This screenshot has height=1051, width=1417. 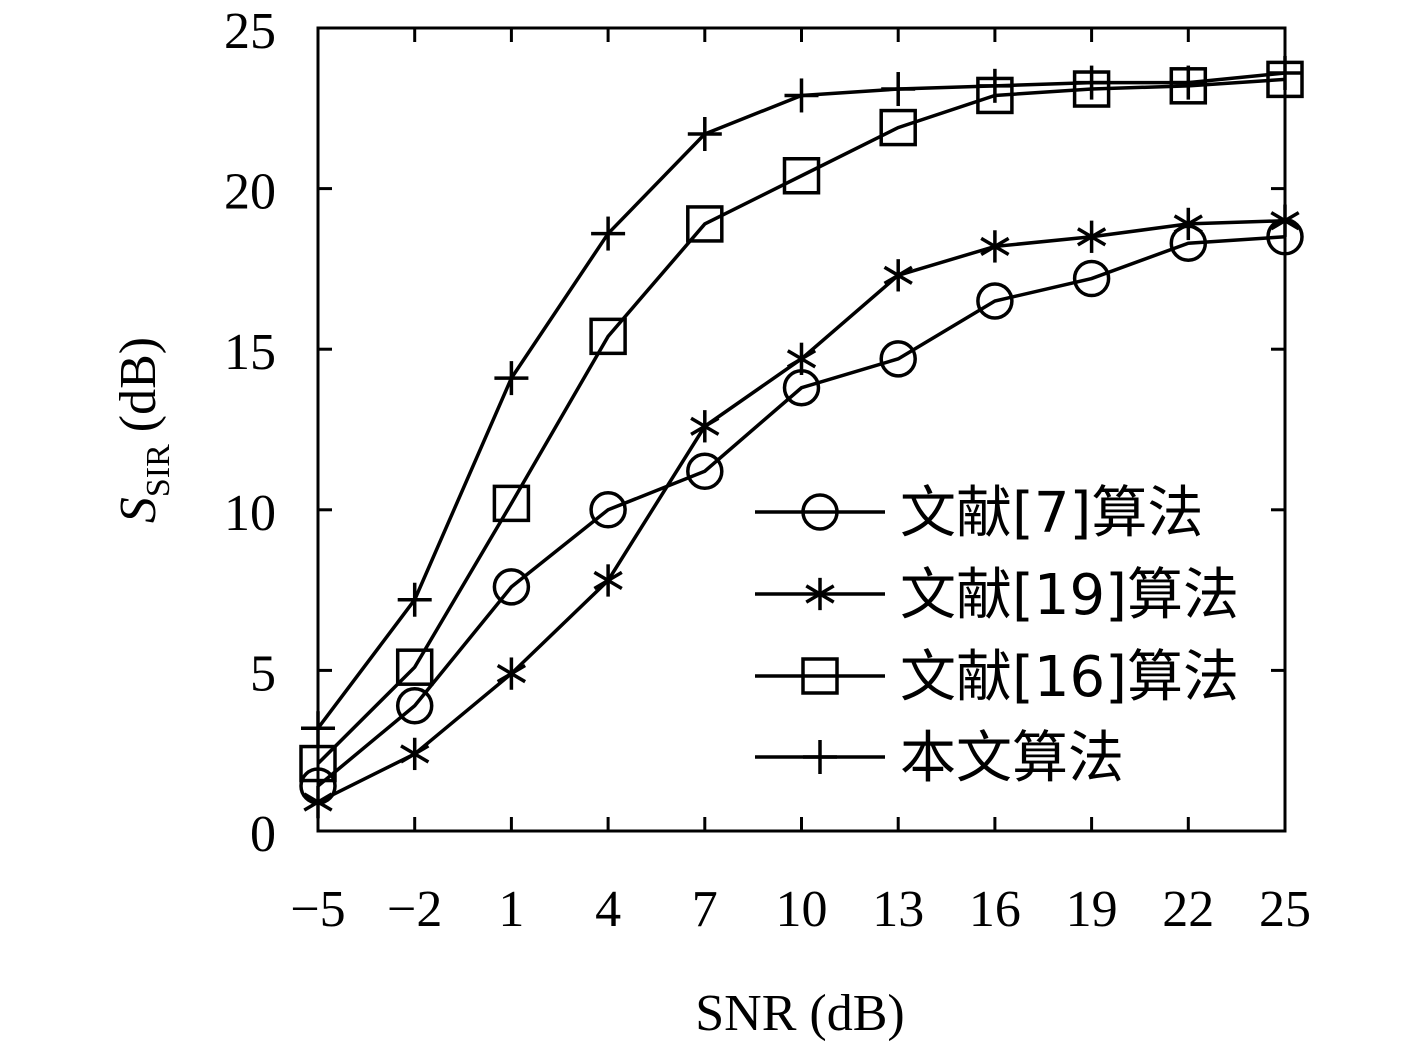 I want to click on x-tick-label: 10, so click(x=802, y=909).